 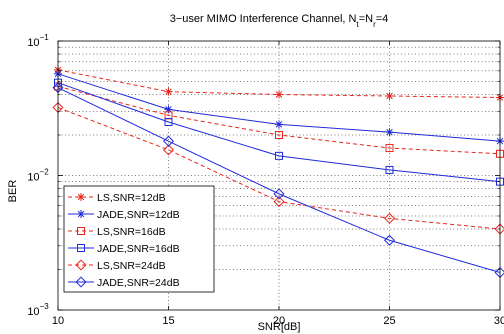 I want to click on y-tick-label: 10⁻³, so click(x=38, y=310).